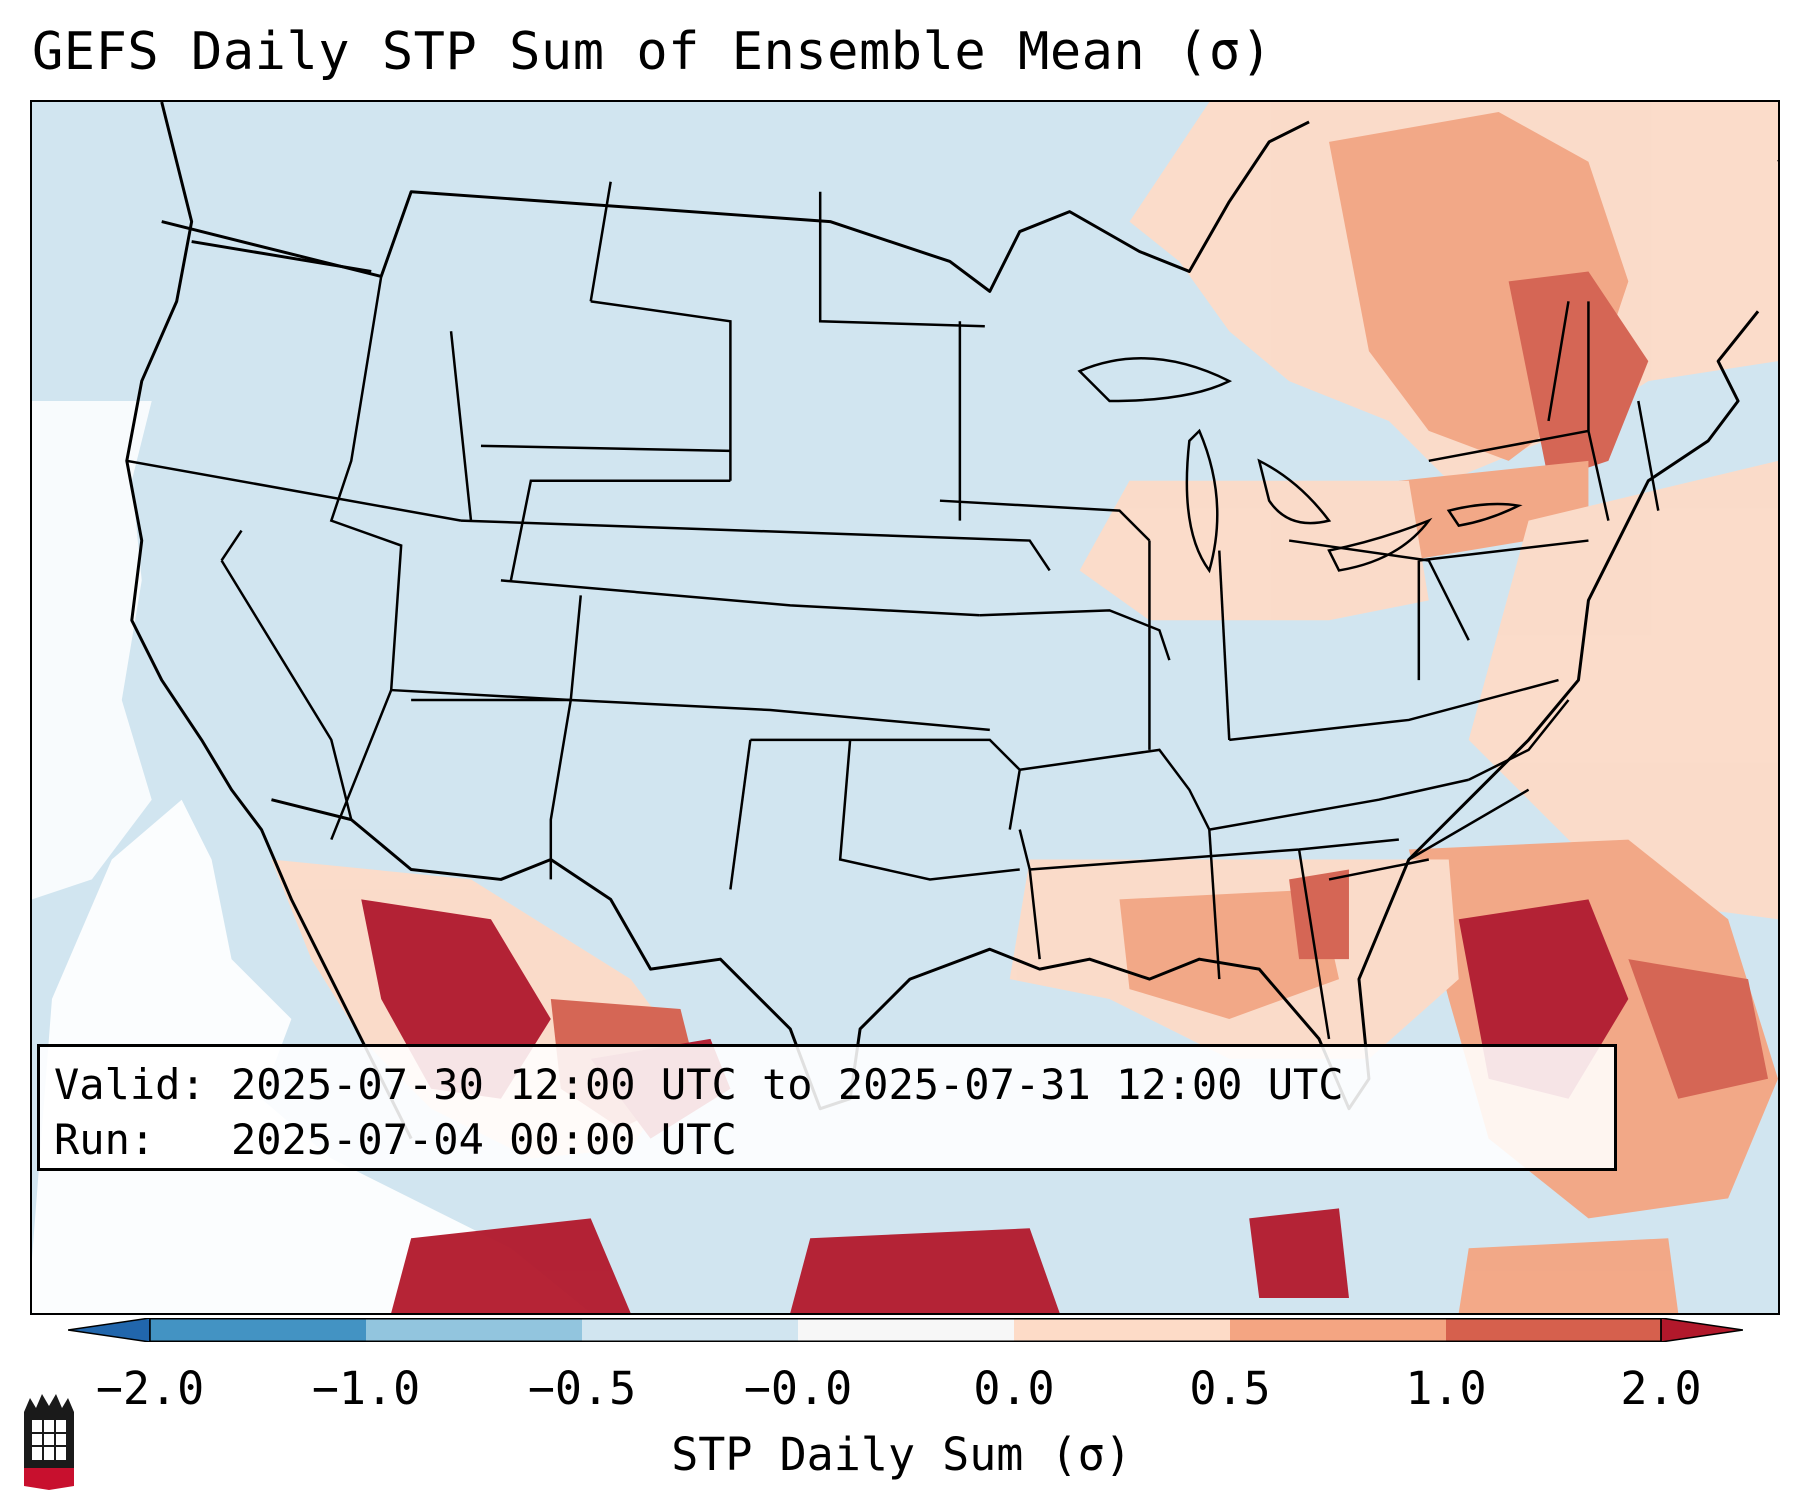 This screenshot has height=1506, width=1803. Describe the element at coordinates (49, 1442) in the screenshot. I see `niu-logo-icon` at that location.